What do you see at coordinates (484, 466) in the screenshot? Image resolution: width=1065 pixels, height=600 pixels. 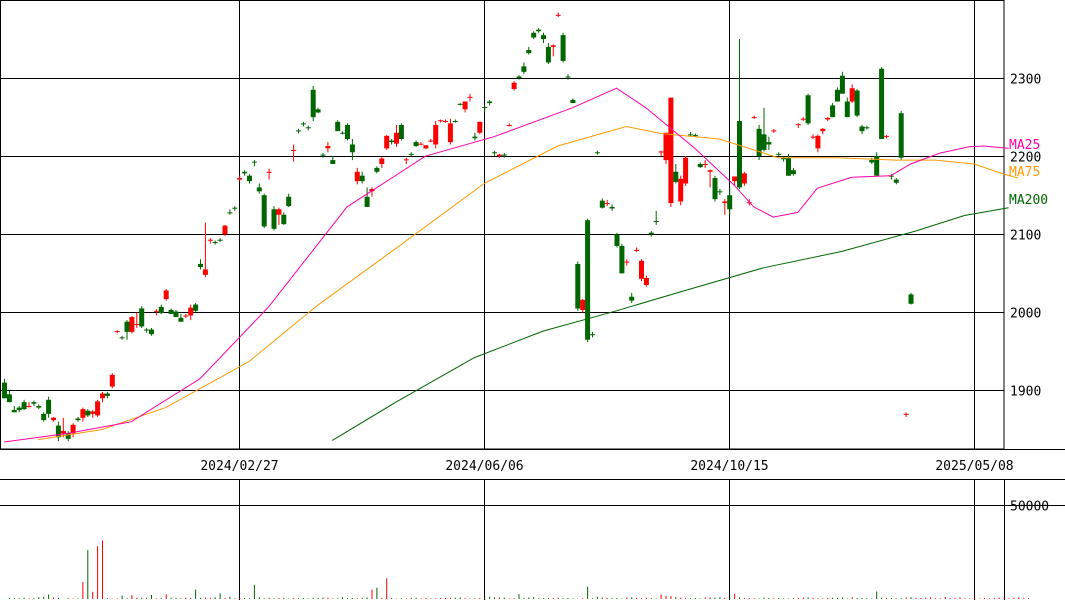 I see `date-tick-label: 2024/06/06` at bounding box center [484, 466].